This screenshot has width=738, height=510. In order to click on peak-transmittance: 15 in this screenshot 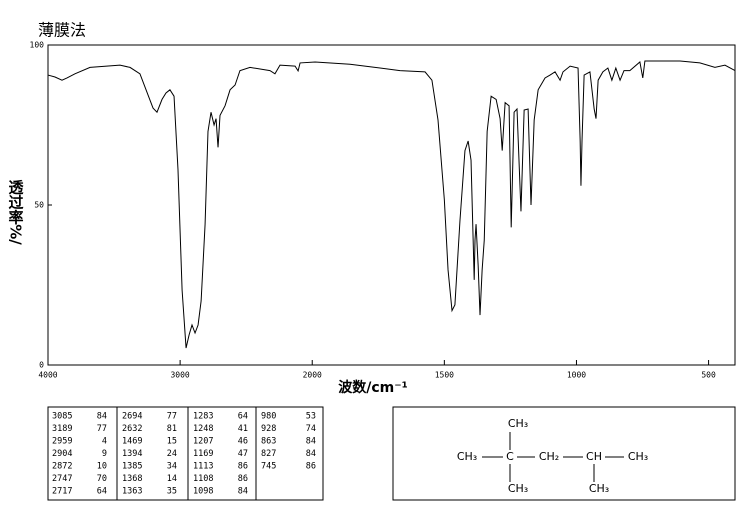, I will do `click(172, 442)`.